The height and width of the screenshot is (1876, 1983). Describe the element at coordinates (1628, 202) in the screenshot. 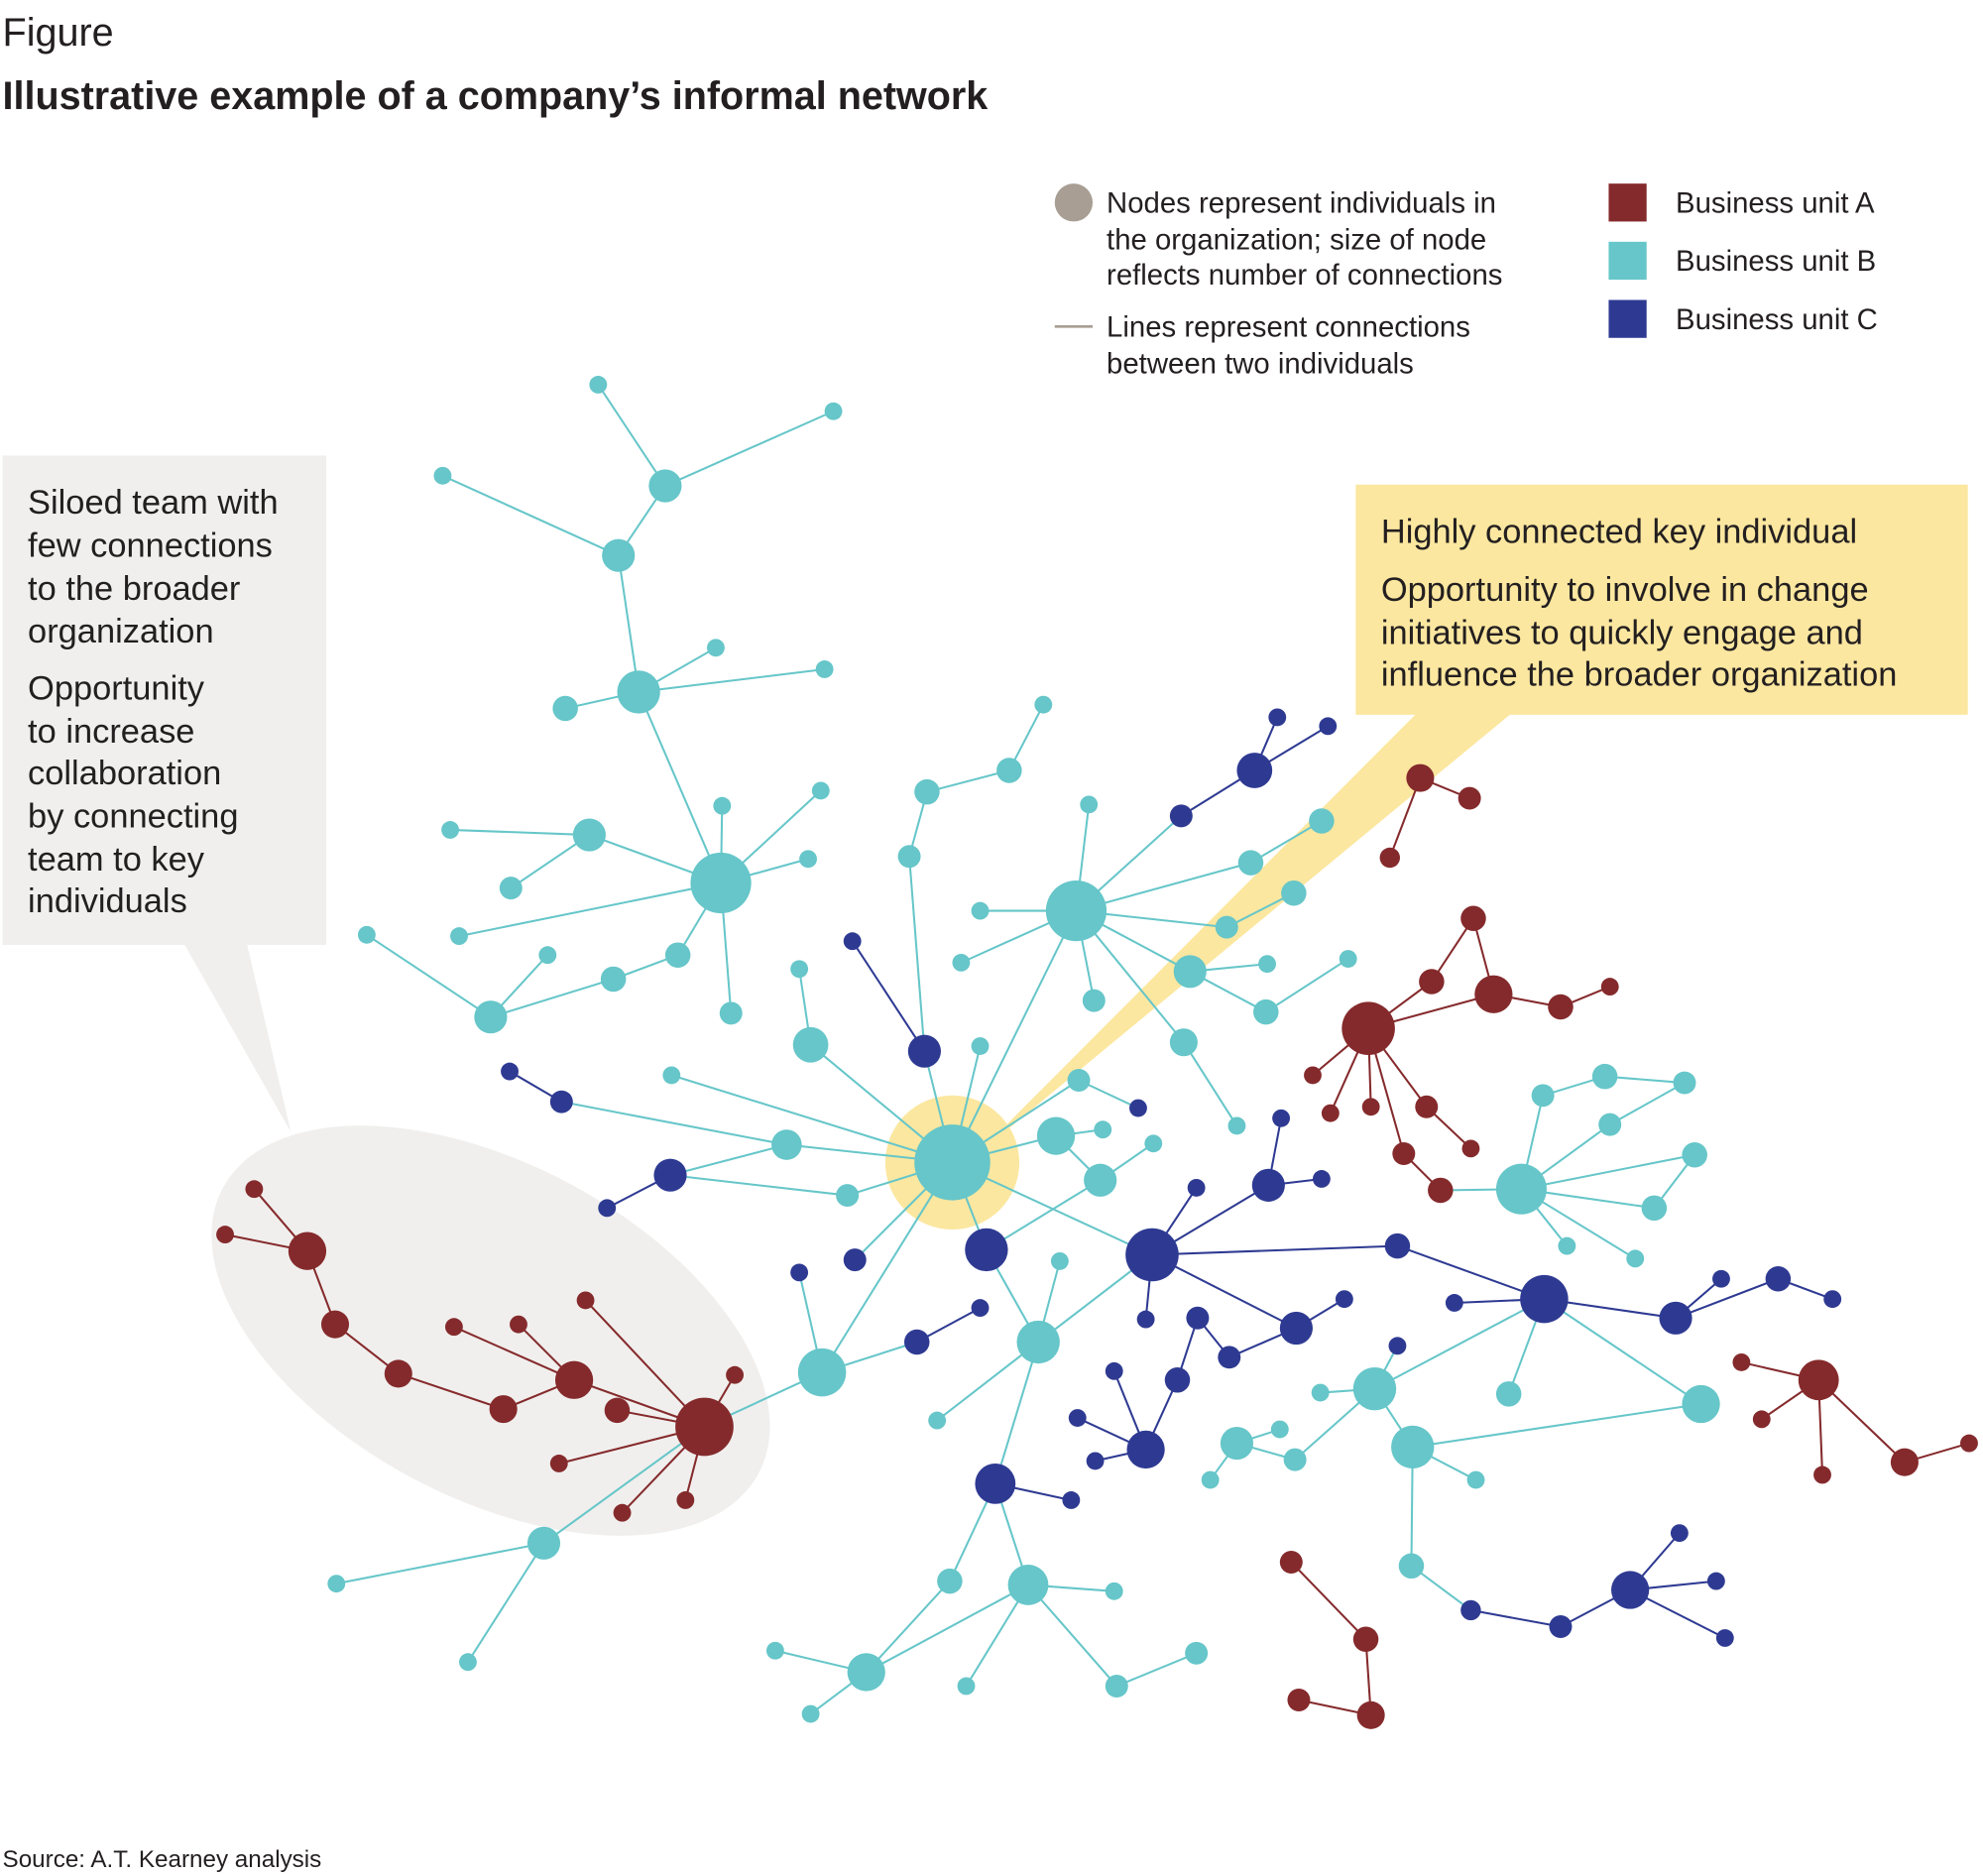

I see `legend-swatch-unit-a` at that location.